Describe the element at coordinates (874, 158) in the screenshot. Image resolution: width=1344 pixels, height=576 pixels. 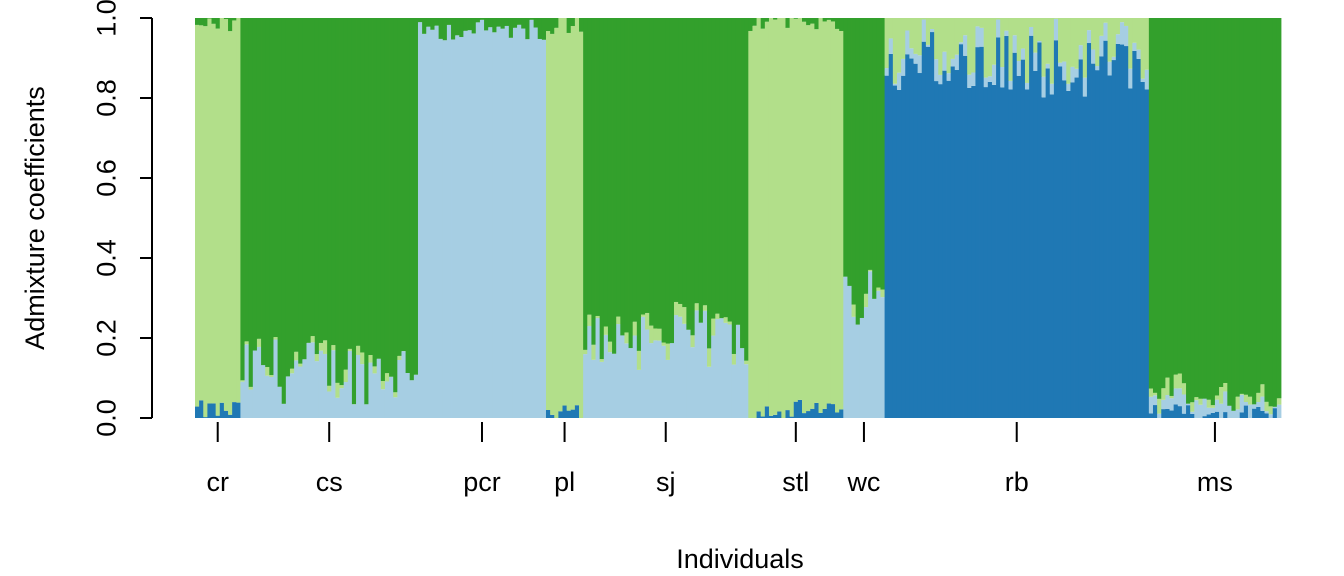
I see `bar-segment-wc-dark_green` at that location.